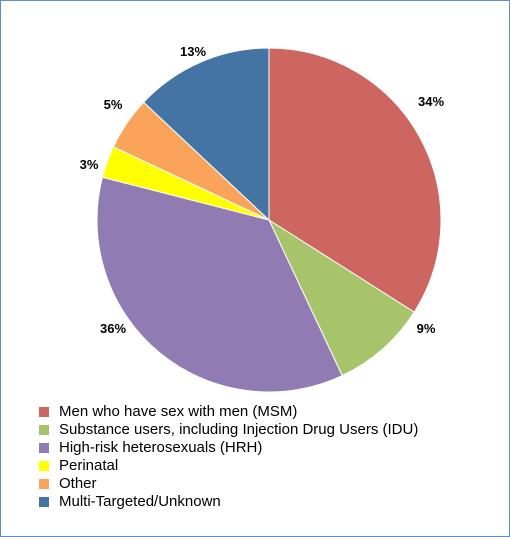  I want to click on legend-label: High-risk heterosexuals (HRH), so click(161, 447).